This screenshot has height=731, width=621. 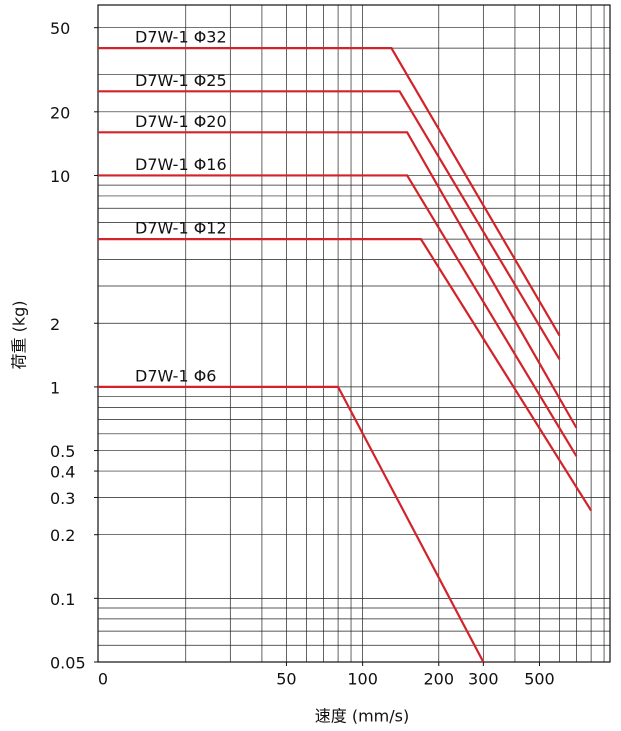 What do you see at coordinates (62, 498) in the screenshot?
I see `y-tick-label: 0.3` at bounding box center [62, 498].